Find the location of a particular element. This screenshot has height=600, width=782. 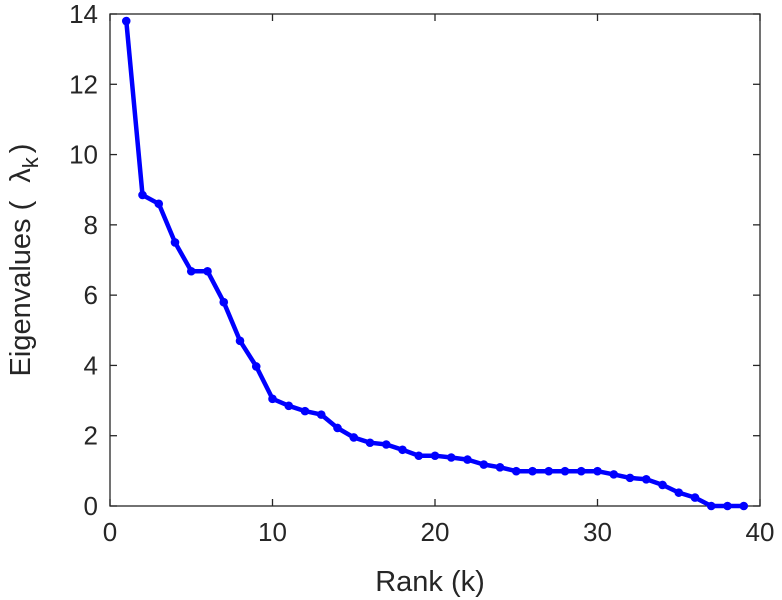

y-tick-label: 2 is located at coordinates (91, 436).